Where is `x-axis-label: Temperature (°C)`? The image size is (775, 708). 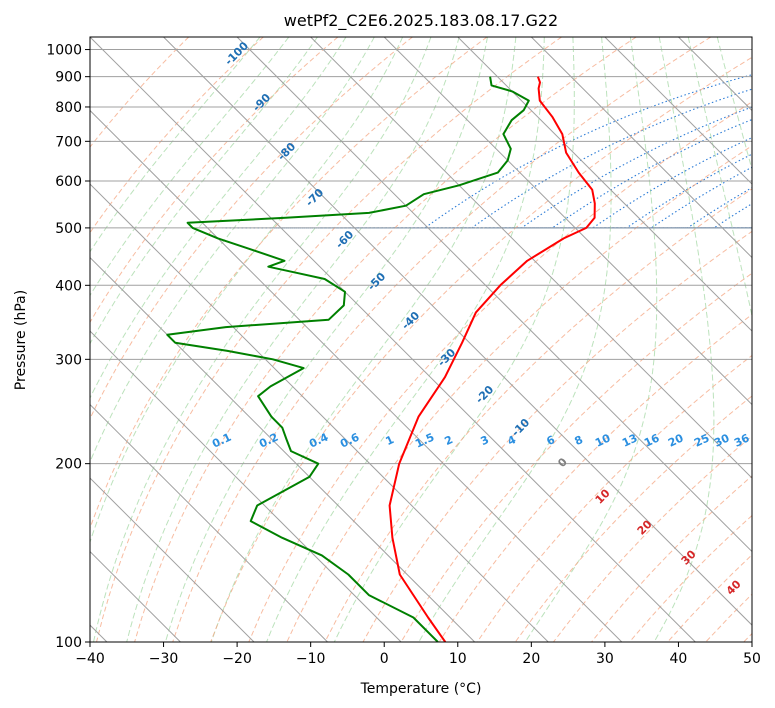 x-axis-label: Temperature (°C) is located at coordinates (421, 689).